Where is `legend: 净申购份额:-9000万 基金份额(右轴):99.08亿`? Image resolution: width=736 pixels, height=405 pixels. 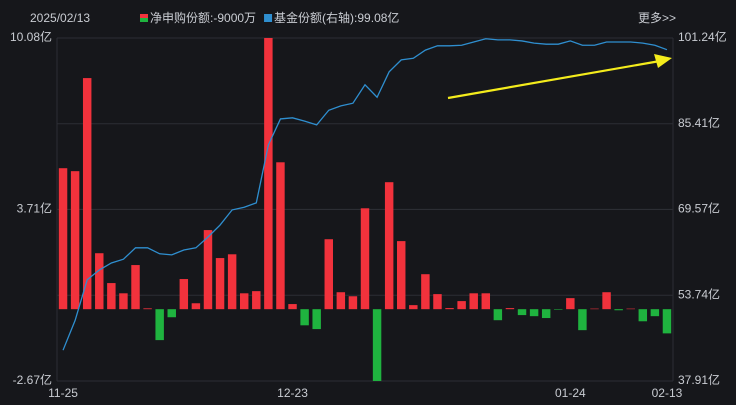
legend: 净申购份额:-9000万 基金份额(右轴):99.08亿 is located at coordinates (269, 17).